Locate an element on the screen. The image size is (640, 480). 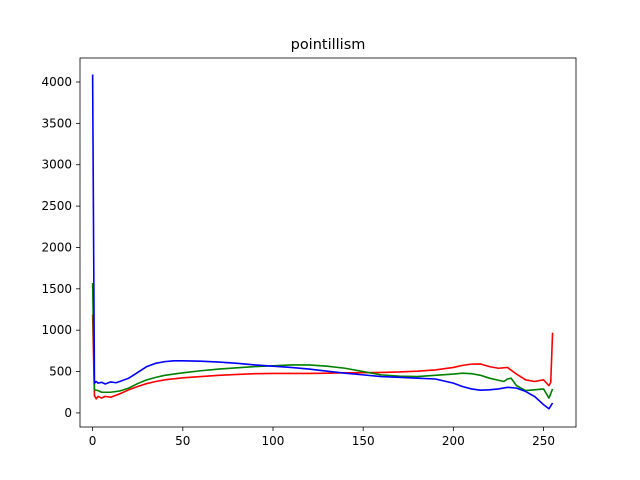
y-tick-label: 0 is located at coordinates (68, 413).